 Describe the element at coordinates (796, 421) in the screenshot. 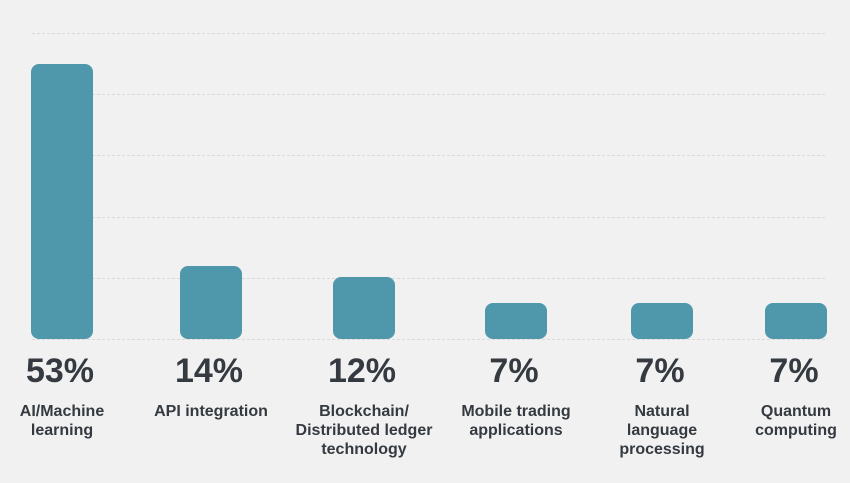

I see `bar-category-label: Quantum computing` at that location.